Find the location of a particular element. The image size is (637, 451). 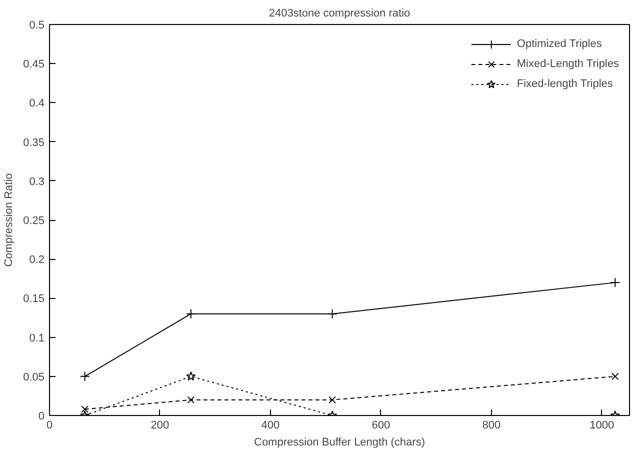

x-tick-label: 0 is located at coordinates (49, 426).